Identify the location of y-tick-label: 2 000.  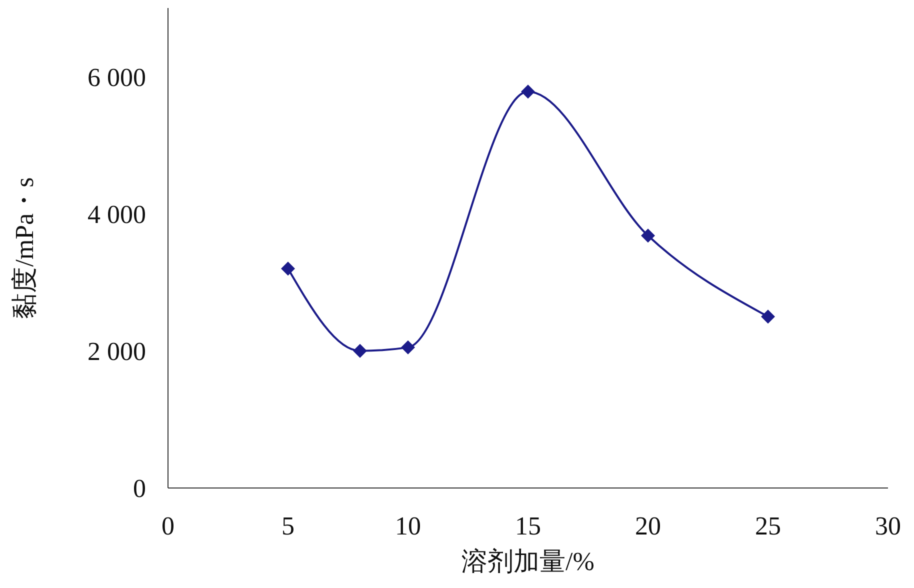
(117, 351).